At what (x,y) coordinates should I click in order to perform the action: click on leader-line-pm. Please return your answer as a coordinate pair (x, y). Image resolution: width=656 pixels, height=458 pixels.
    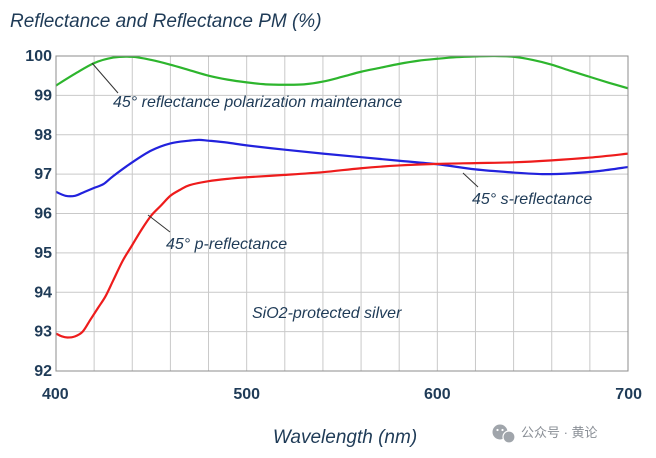
    Looking at the image, I should click on (105, 78).